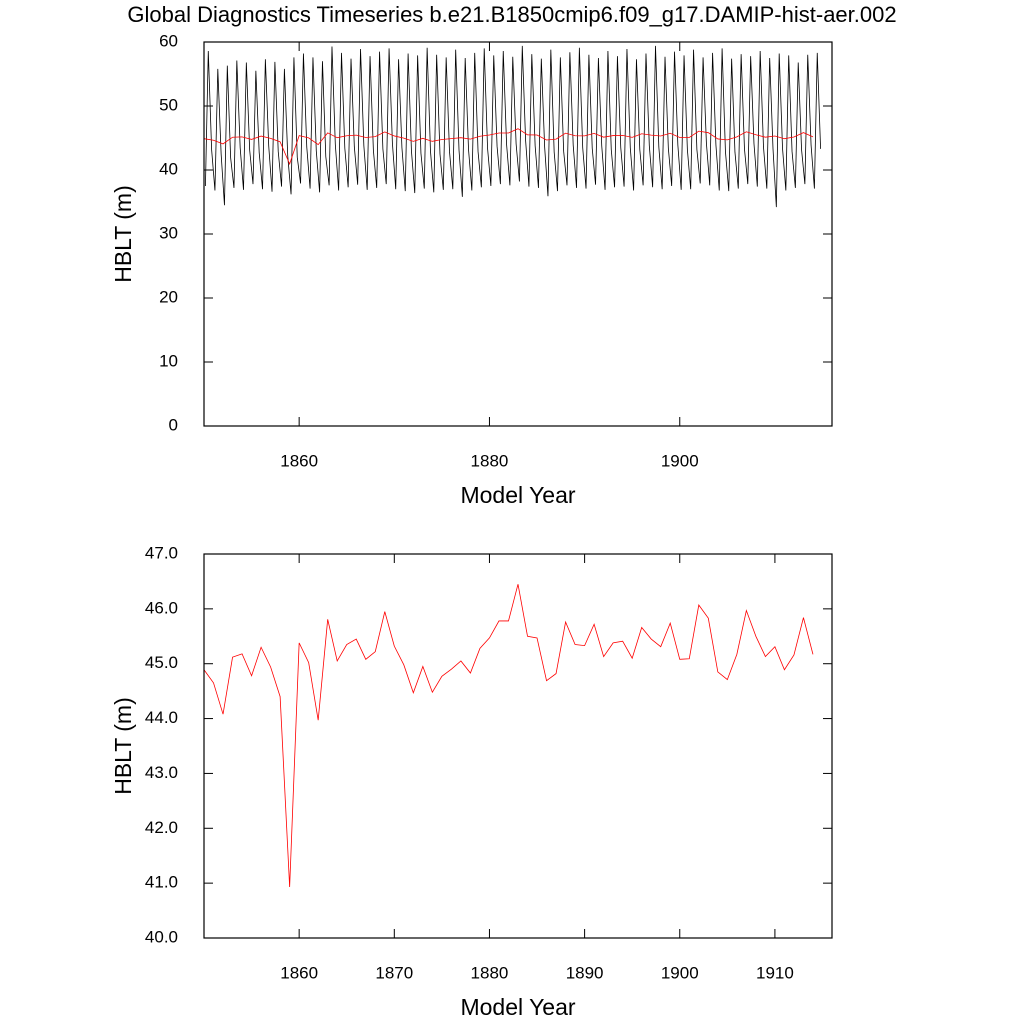 The width and height of the screenshot is (1024, 1024). What do you see at coordinates (161, 662) in the screenshot?
I see `y-tick-label: 45.0` at bounding box center [161, 662].